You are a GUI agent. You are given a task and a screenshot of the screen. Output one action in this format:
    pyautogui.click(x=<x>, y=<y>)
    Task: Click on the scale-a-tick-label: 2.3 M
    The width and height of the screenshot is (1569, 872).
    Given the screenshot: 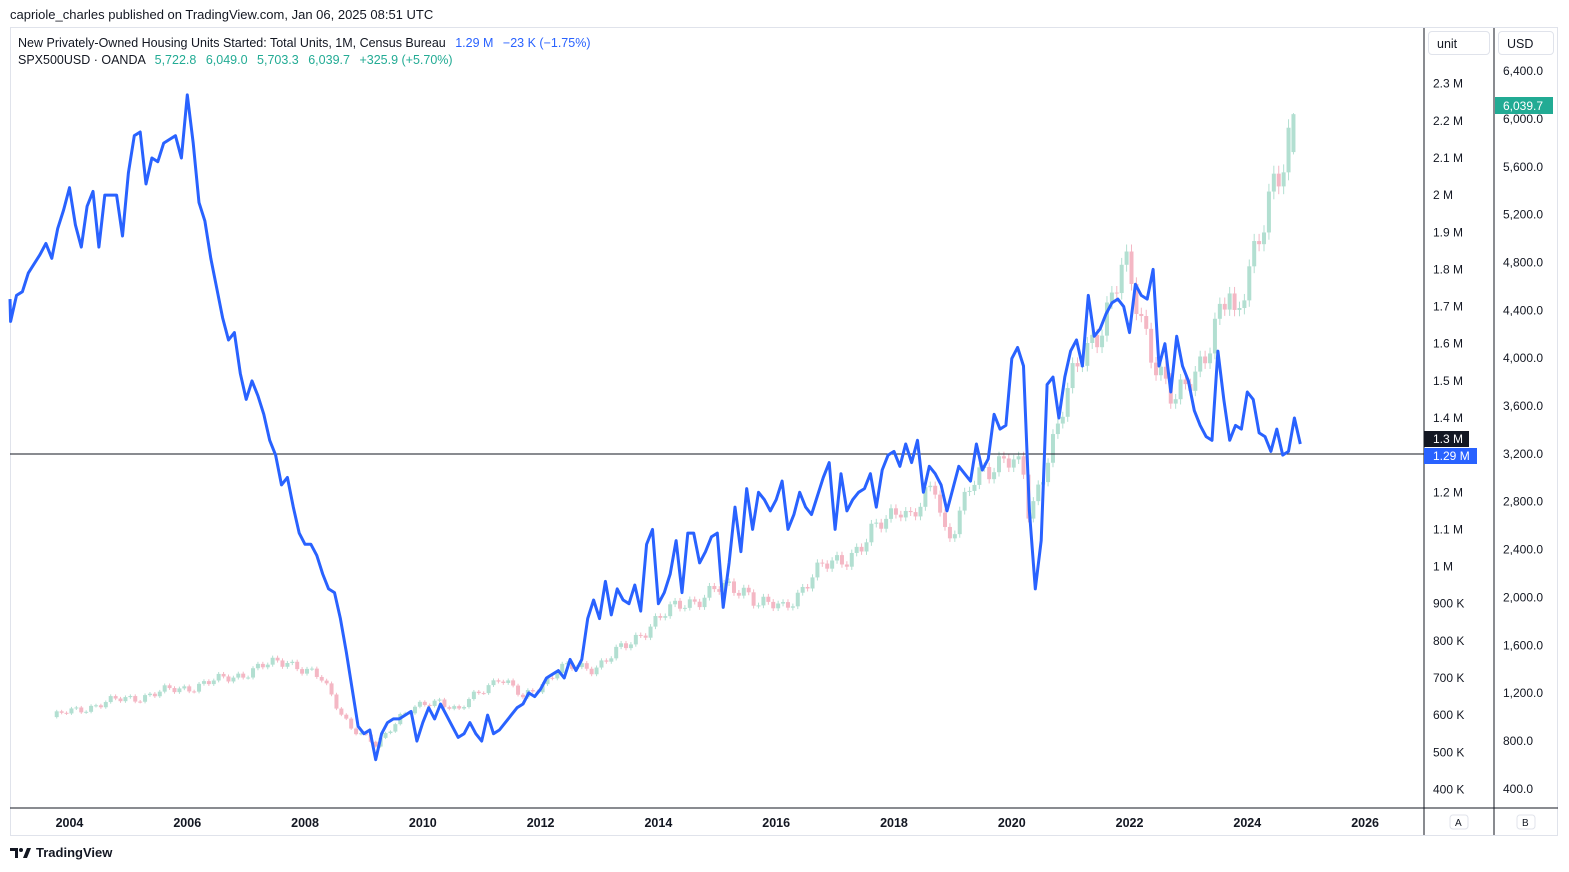 What is the action you would take?
    pyautogui.click(x=1448, y=84)
    